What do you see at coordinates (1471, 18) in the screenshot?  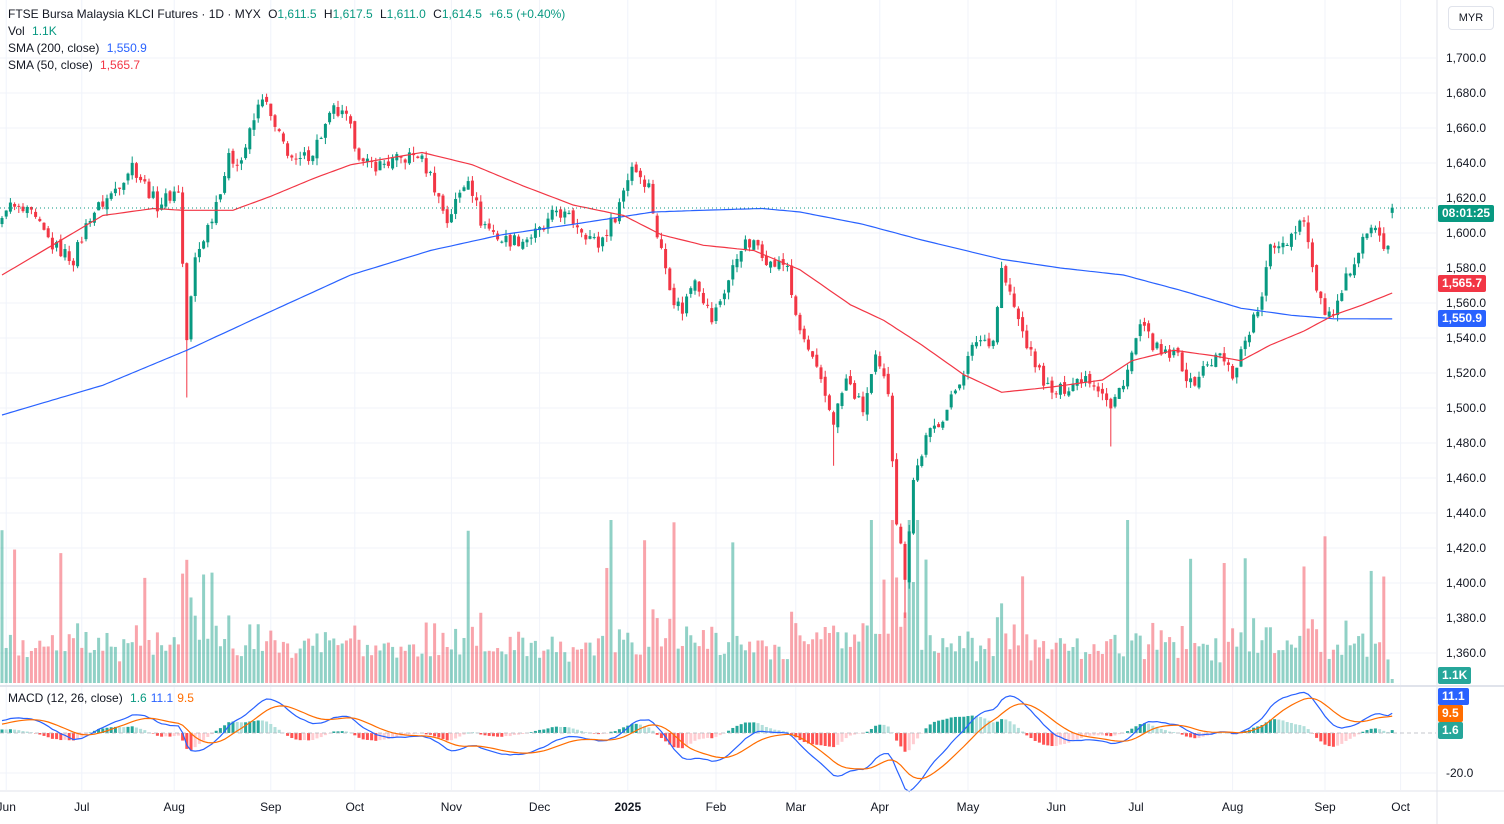 I see `currency-button: MYR` at bounding box center [1471, 18].